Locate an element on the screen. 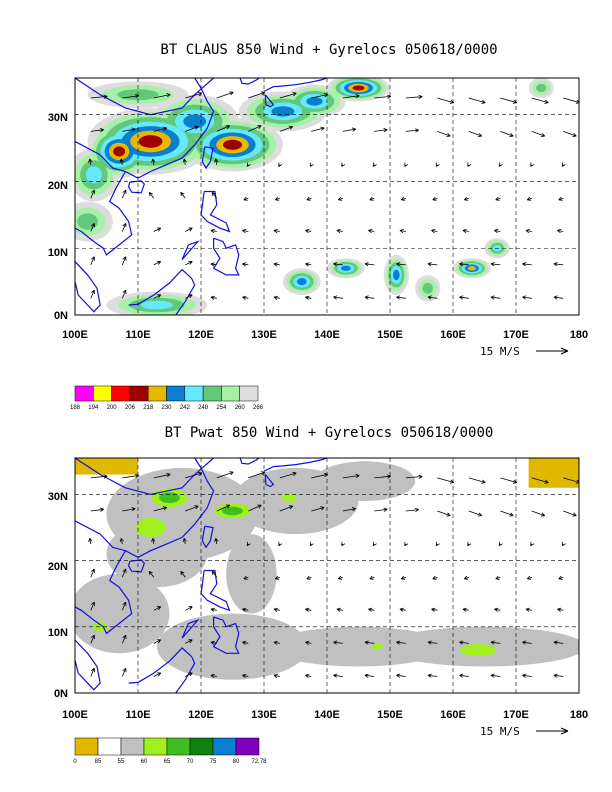  x-tick-label: 160E is located at coordinates (453, 335).